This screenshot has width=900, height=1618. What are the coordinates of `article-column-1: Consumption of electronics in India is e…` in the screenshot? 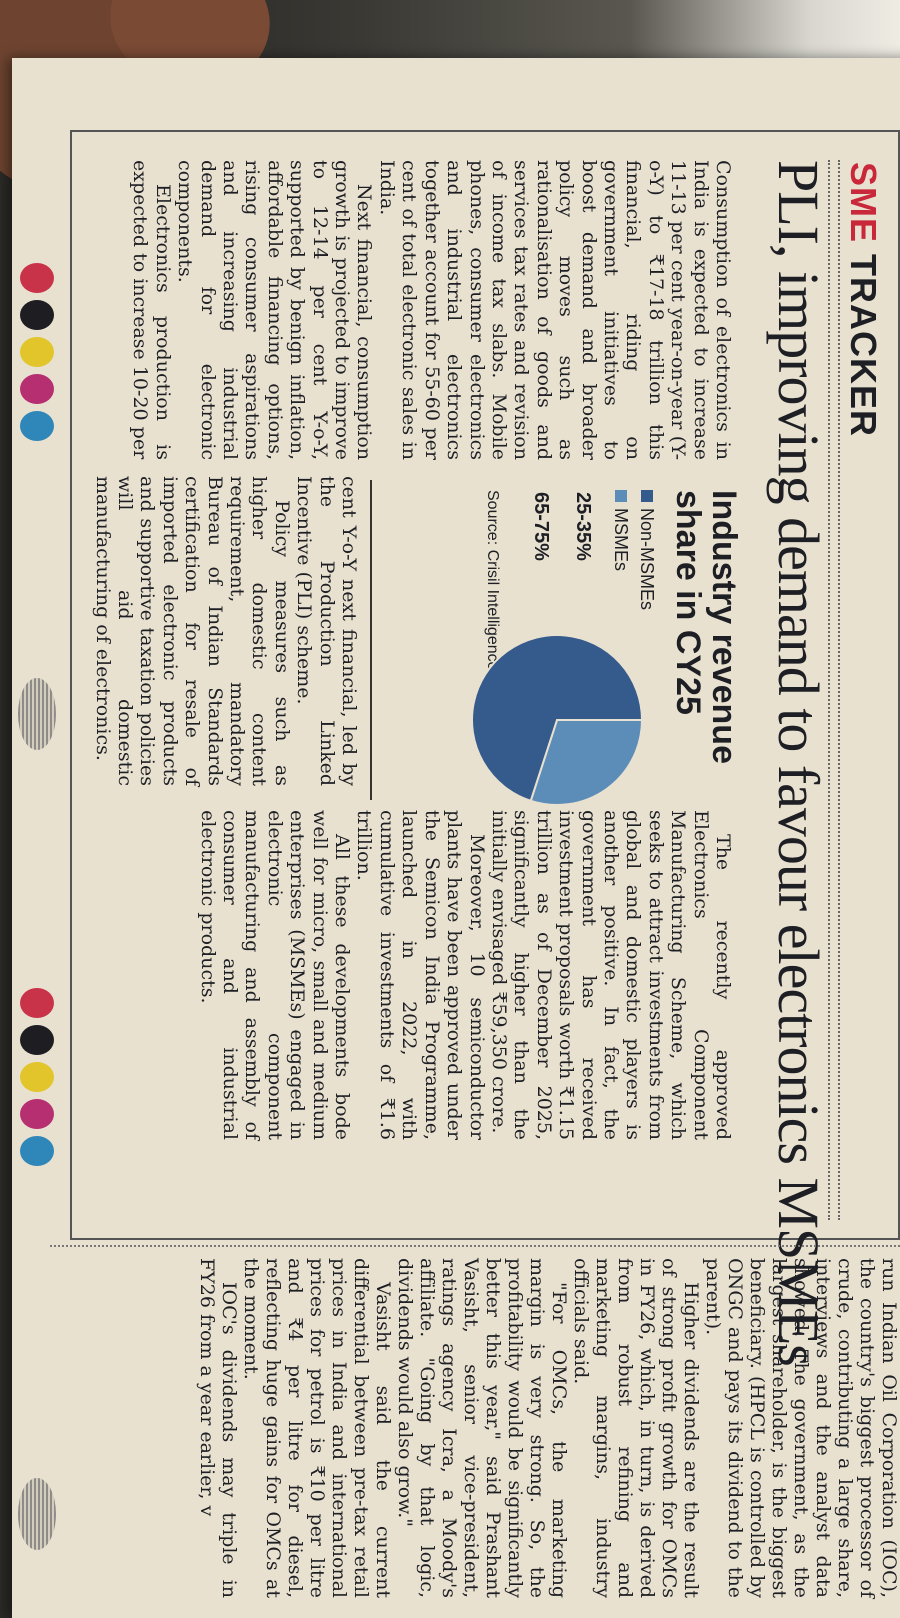 It's located at (431, 310).